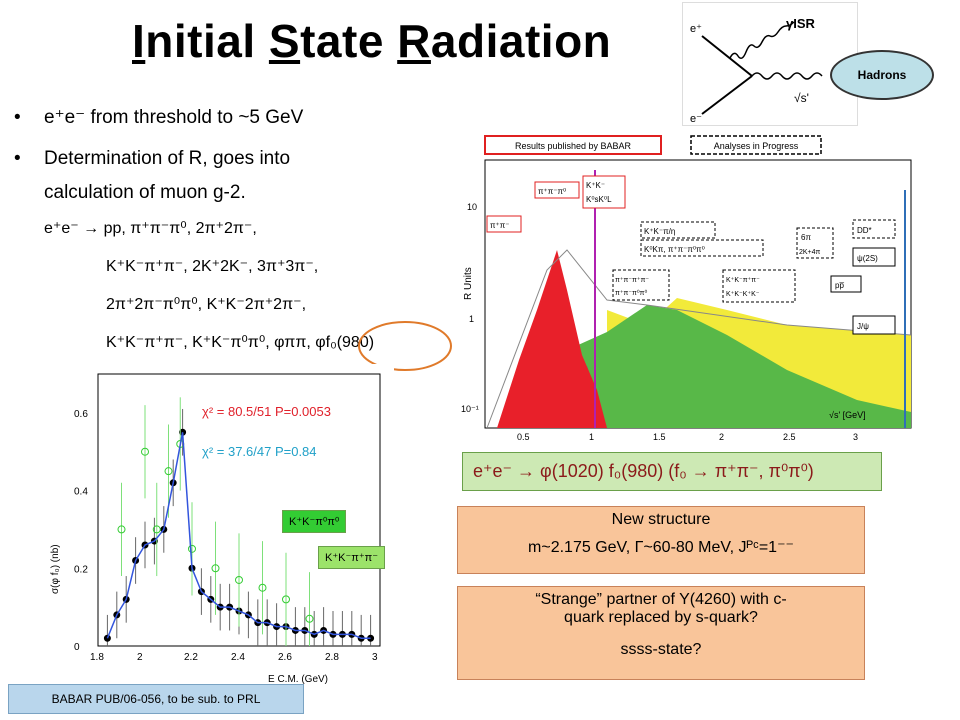 This screenshot has width=960, height=720. I want to click on page-title: Initial State Radiation, so click(372, 41).